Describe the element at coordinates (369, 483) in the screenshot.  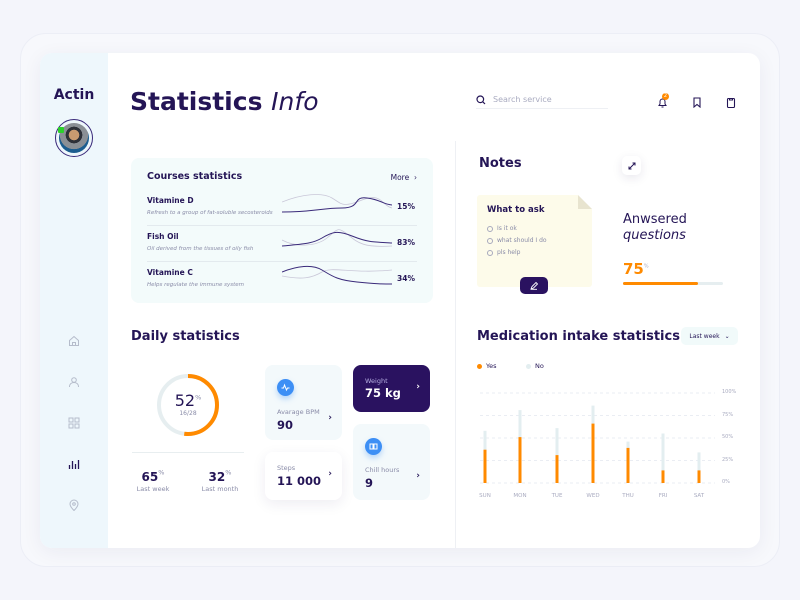
I see `chill-value: 9` at that location.